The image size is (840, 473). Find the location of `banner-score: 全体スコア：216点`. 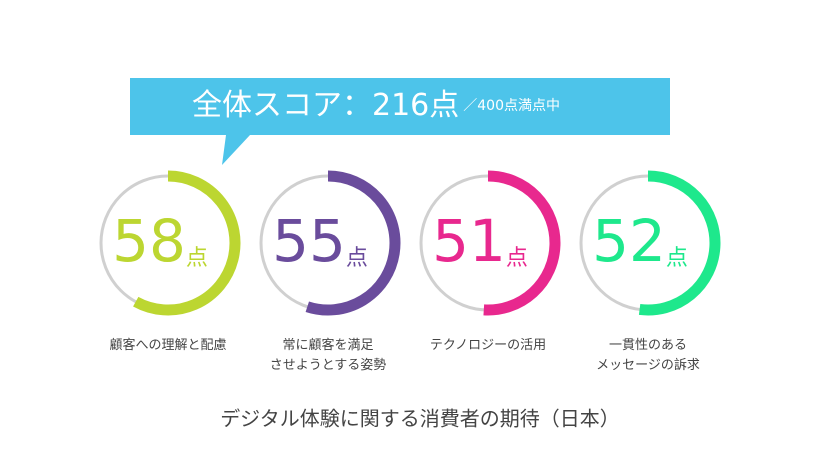

banner-score: 全体スコア：216点 is located at coordinates (325, 105).